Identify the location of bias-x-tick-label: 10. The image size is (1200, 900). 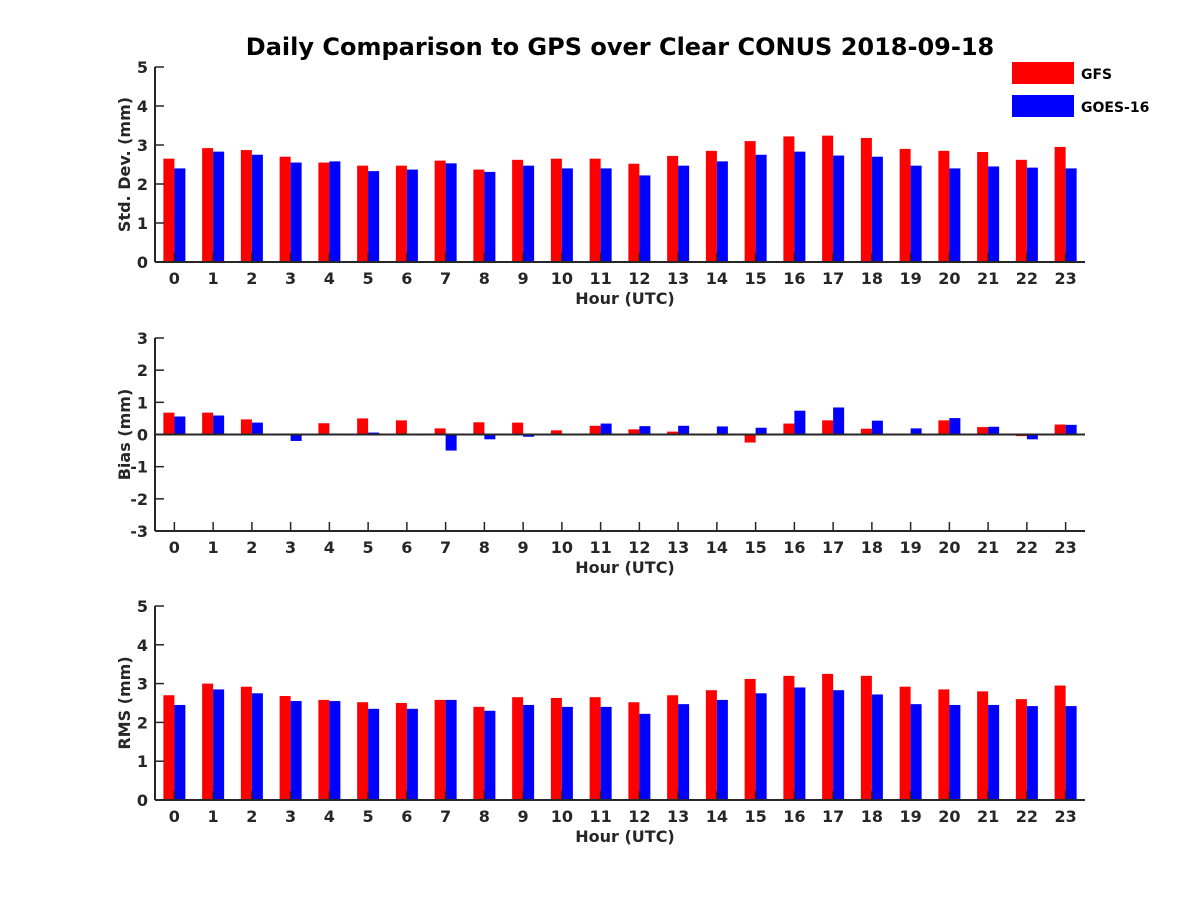
(562, 547).